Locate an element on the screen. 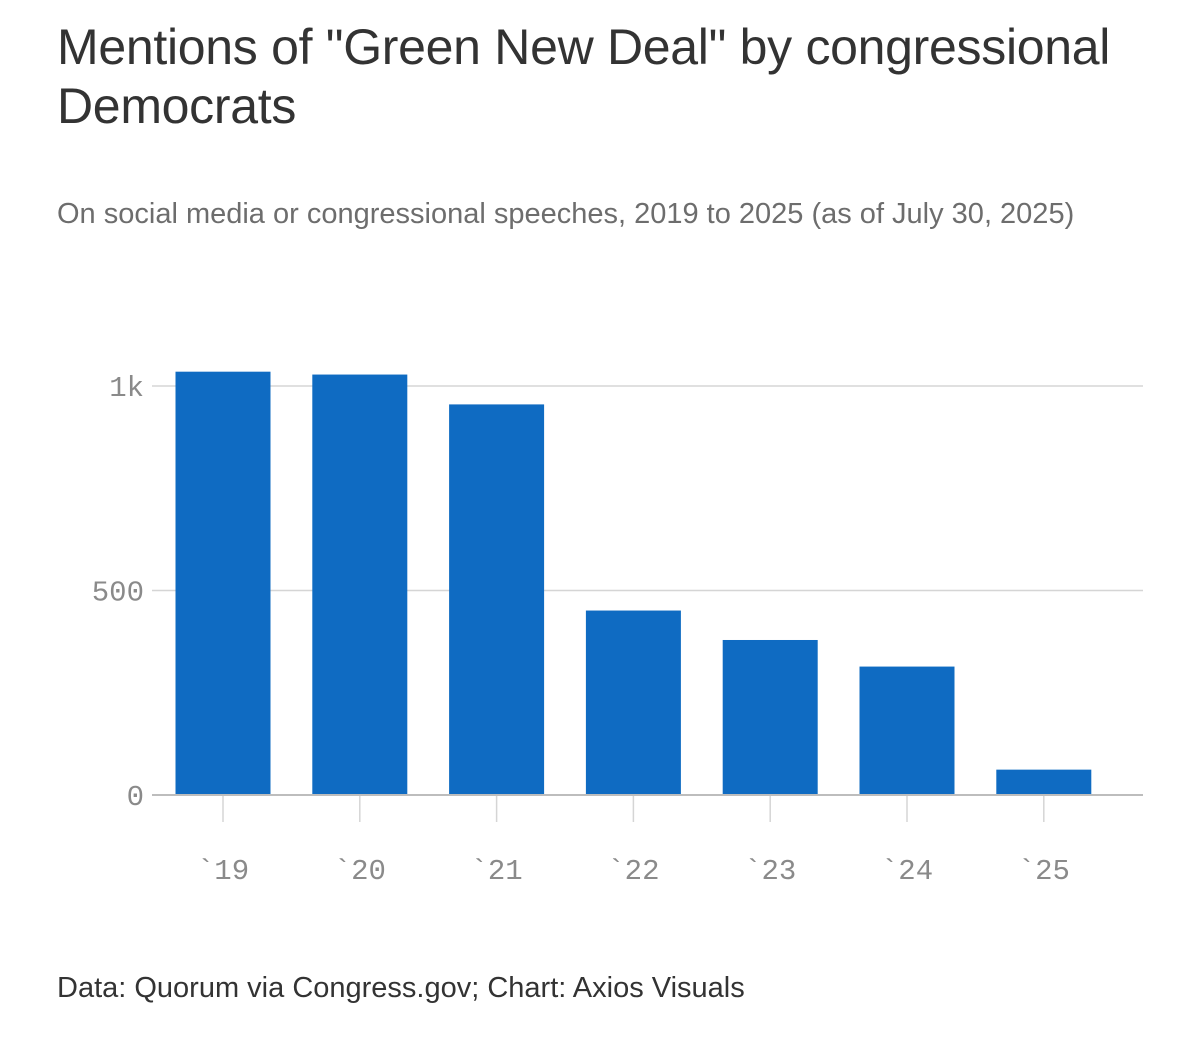 The width and height of the screenshot is (1200, 1048). x-axis-labels: `19 `20 `21 `22 `23 `24 `25 is located at coordinates (633, 871).